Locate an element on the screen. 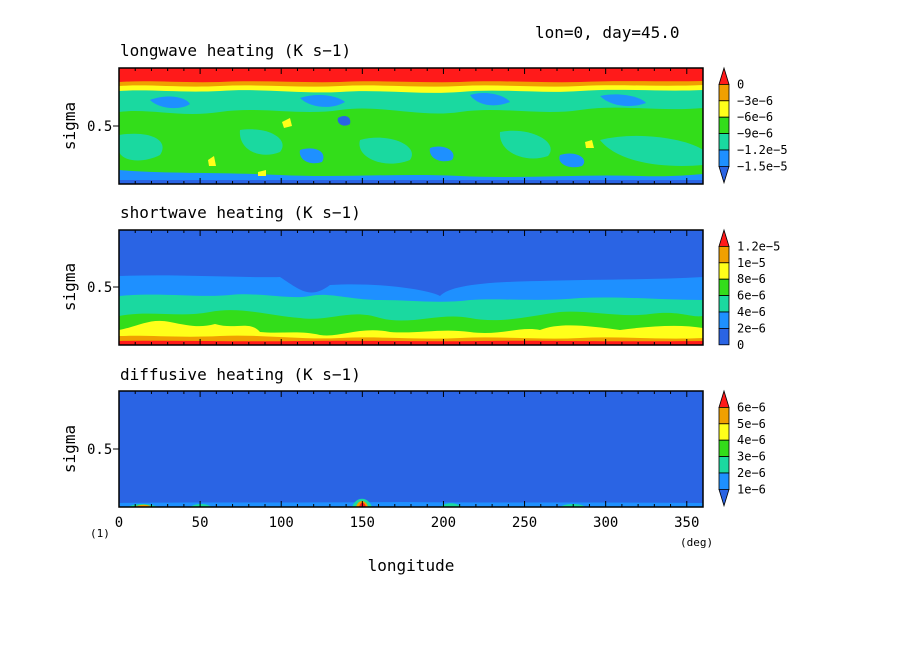 This screenshot has width=904, height=654. x-tick-label: 100 is located at coordinates (281, 523).